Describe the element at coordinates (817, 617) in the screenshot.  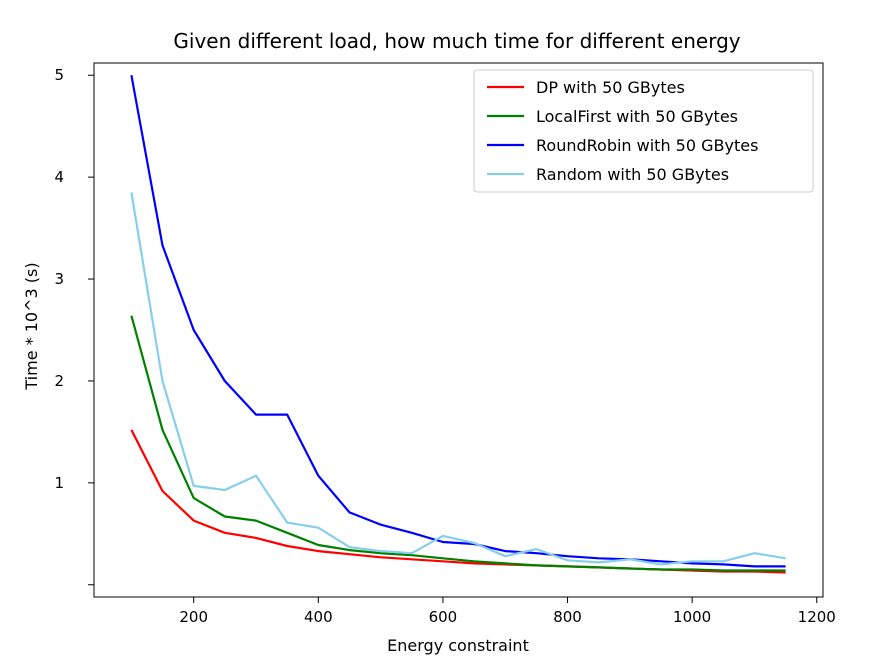
I see `x-tick-label: 1200` at that location.